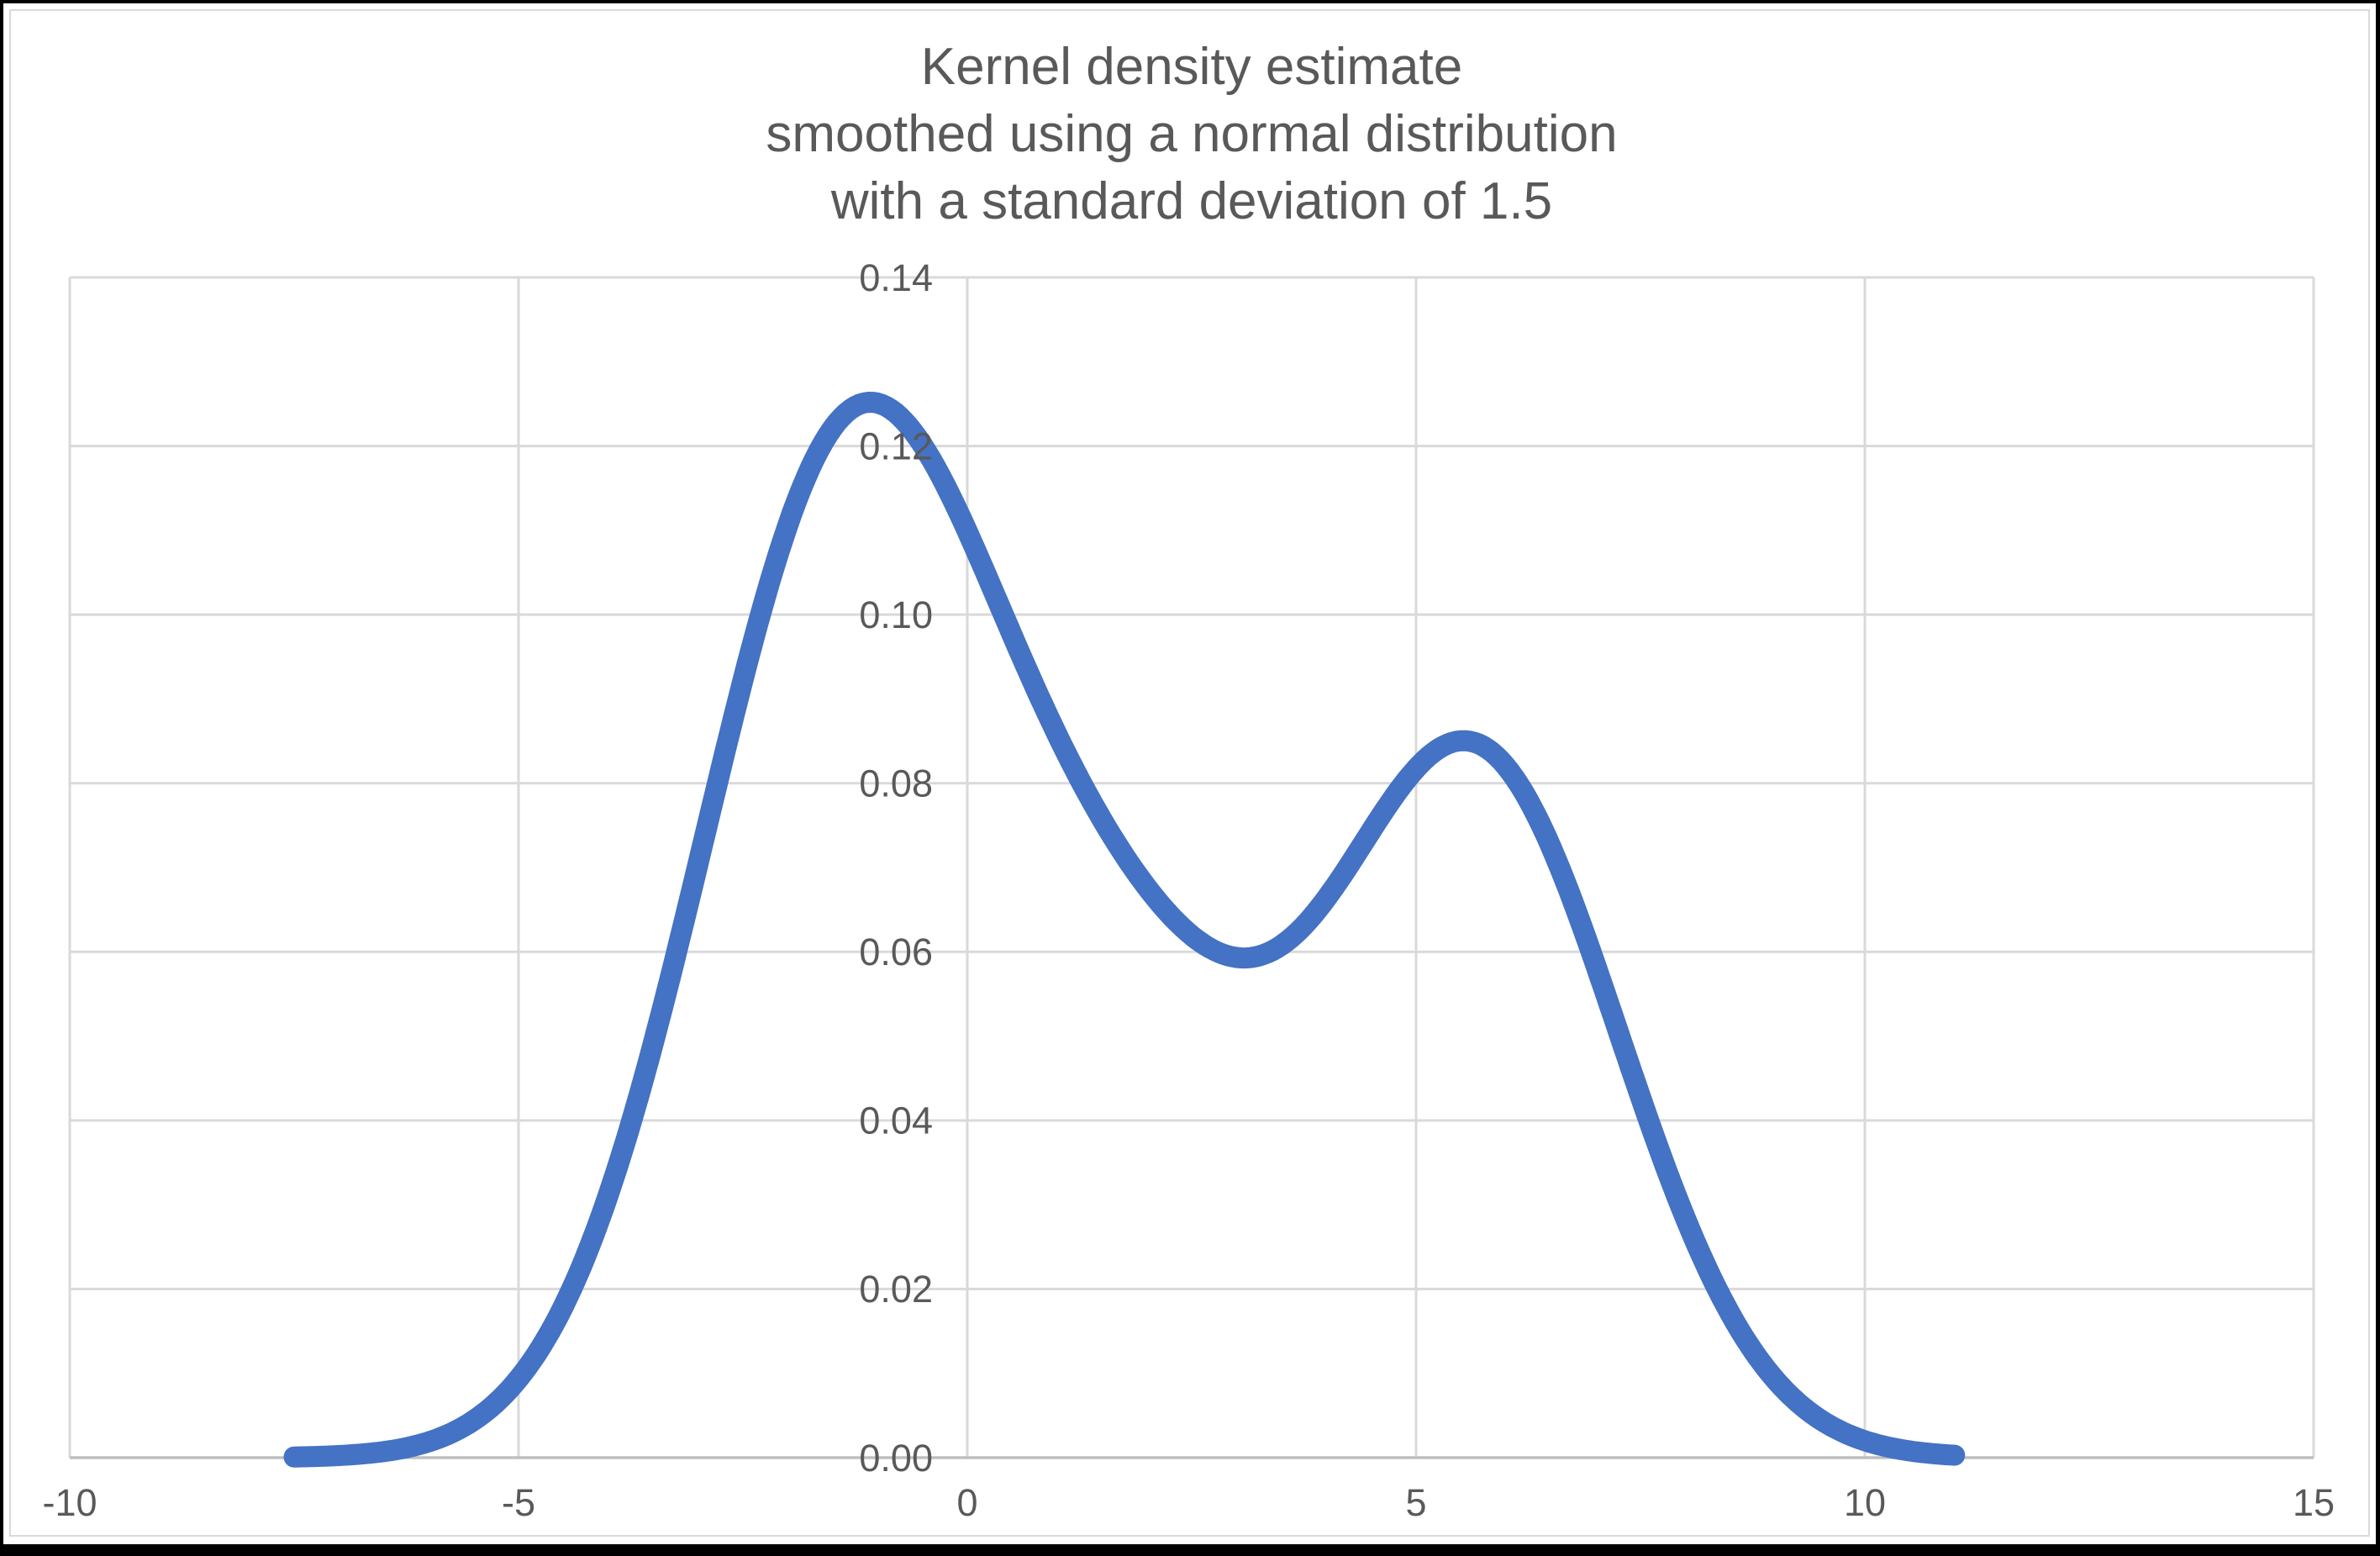  Describe the element at coordinates (69, 1503) in the screenshot. I see `x-tick-label: -10` at that location.